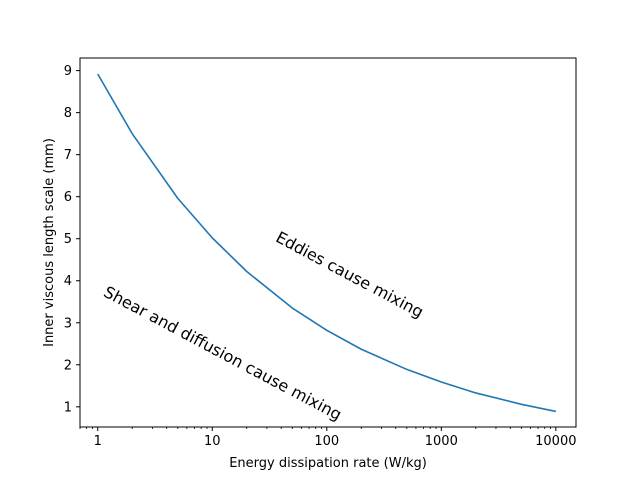 The height and width of the screenshot is (480, 640). I want to click on x-tick-label: 1000, so click(441, 441).